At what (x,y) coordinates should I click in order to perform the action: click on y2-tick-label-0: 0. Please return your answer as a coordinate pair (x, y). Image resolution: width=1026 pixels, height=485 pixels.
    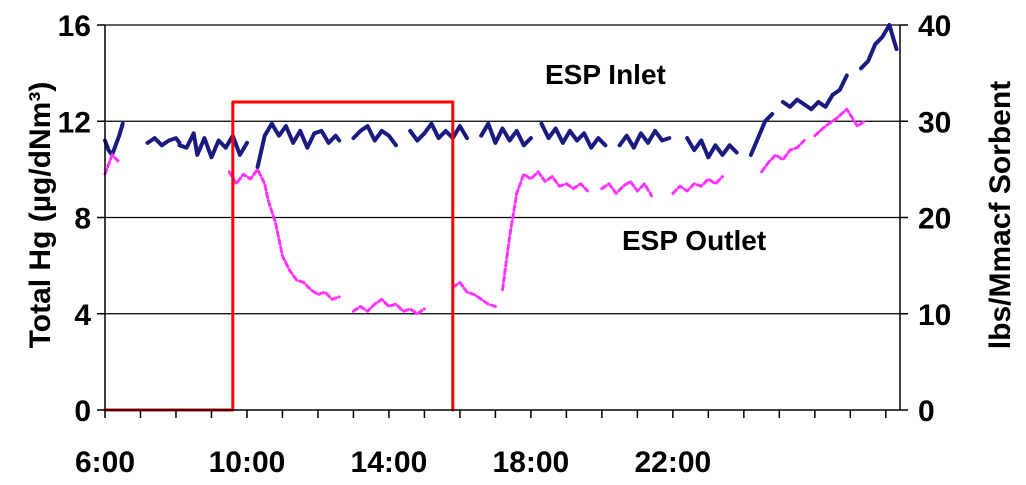
    Looking at the image, I should click on (926, 411).